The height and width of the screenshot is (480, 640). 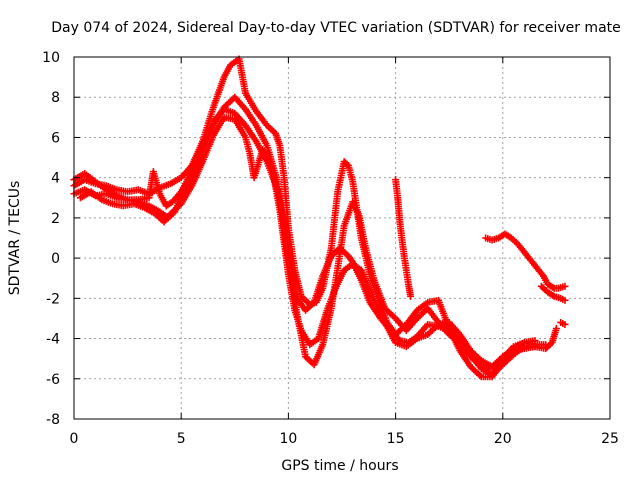 What do you see at coordinates (53, 420) in the screenshot?
I see `y-tick-label: -8` at bounding box center [53, 420].